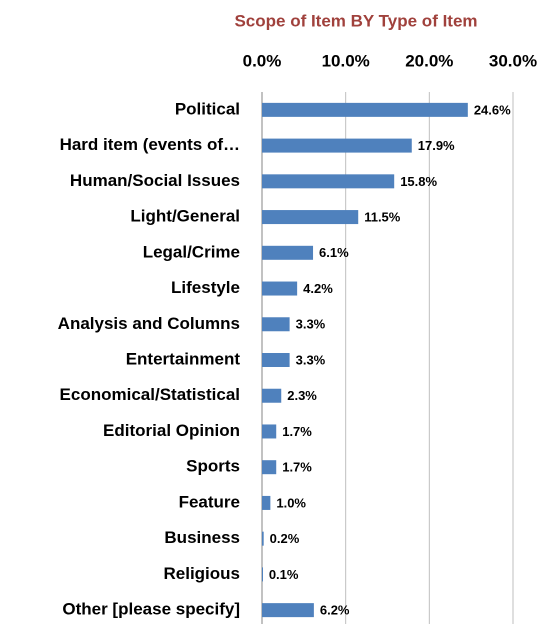 The image size is (550, 624). I want to click on y-tick-label: Sports, so click(213, 466).